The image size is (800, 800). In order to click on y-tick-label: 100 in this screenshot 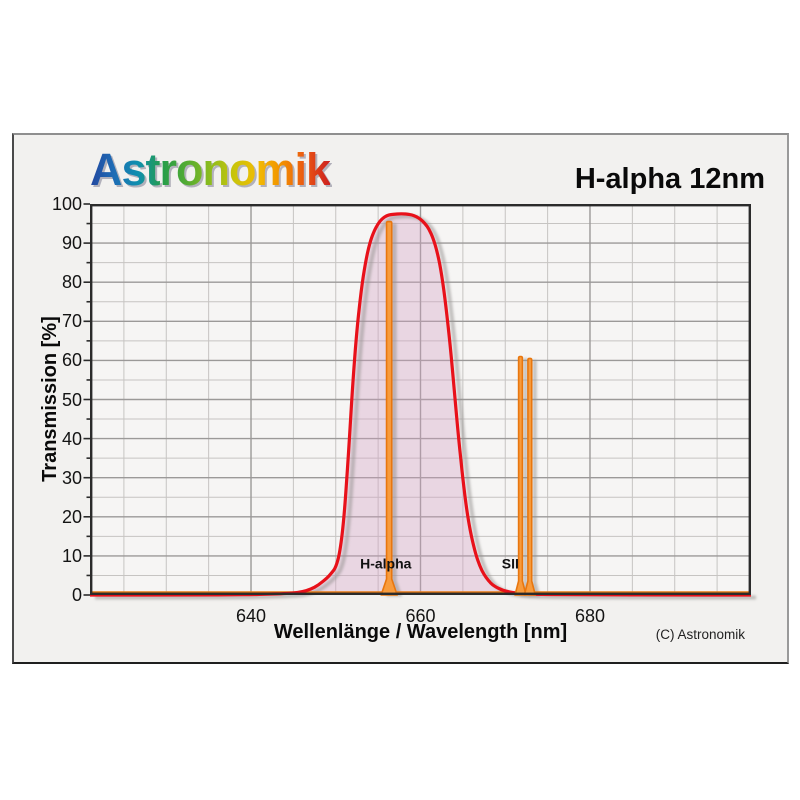, I will do `click(66, 204)`.